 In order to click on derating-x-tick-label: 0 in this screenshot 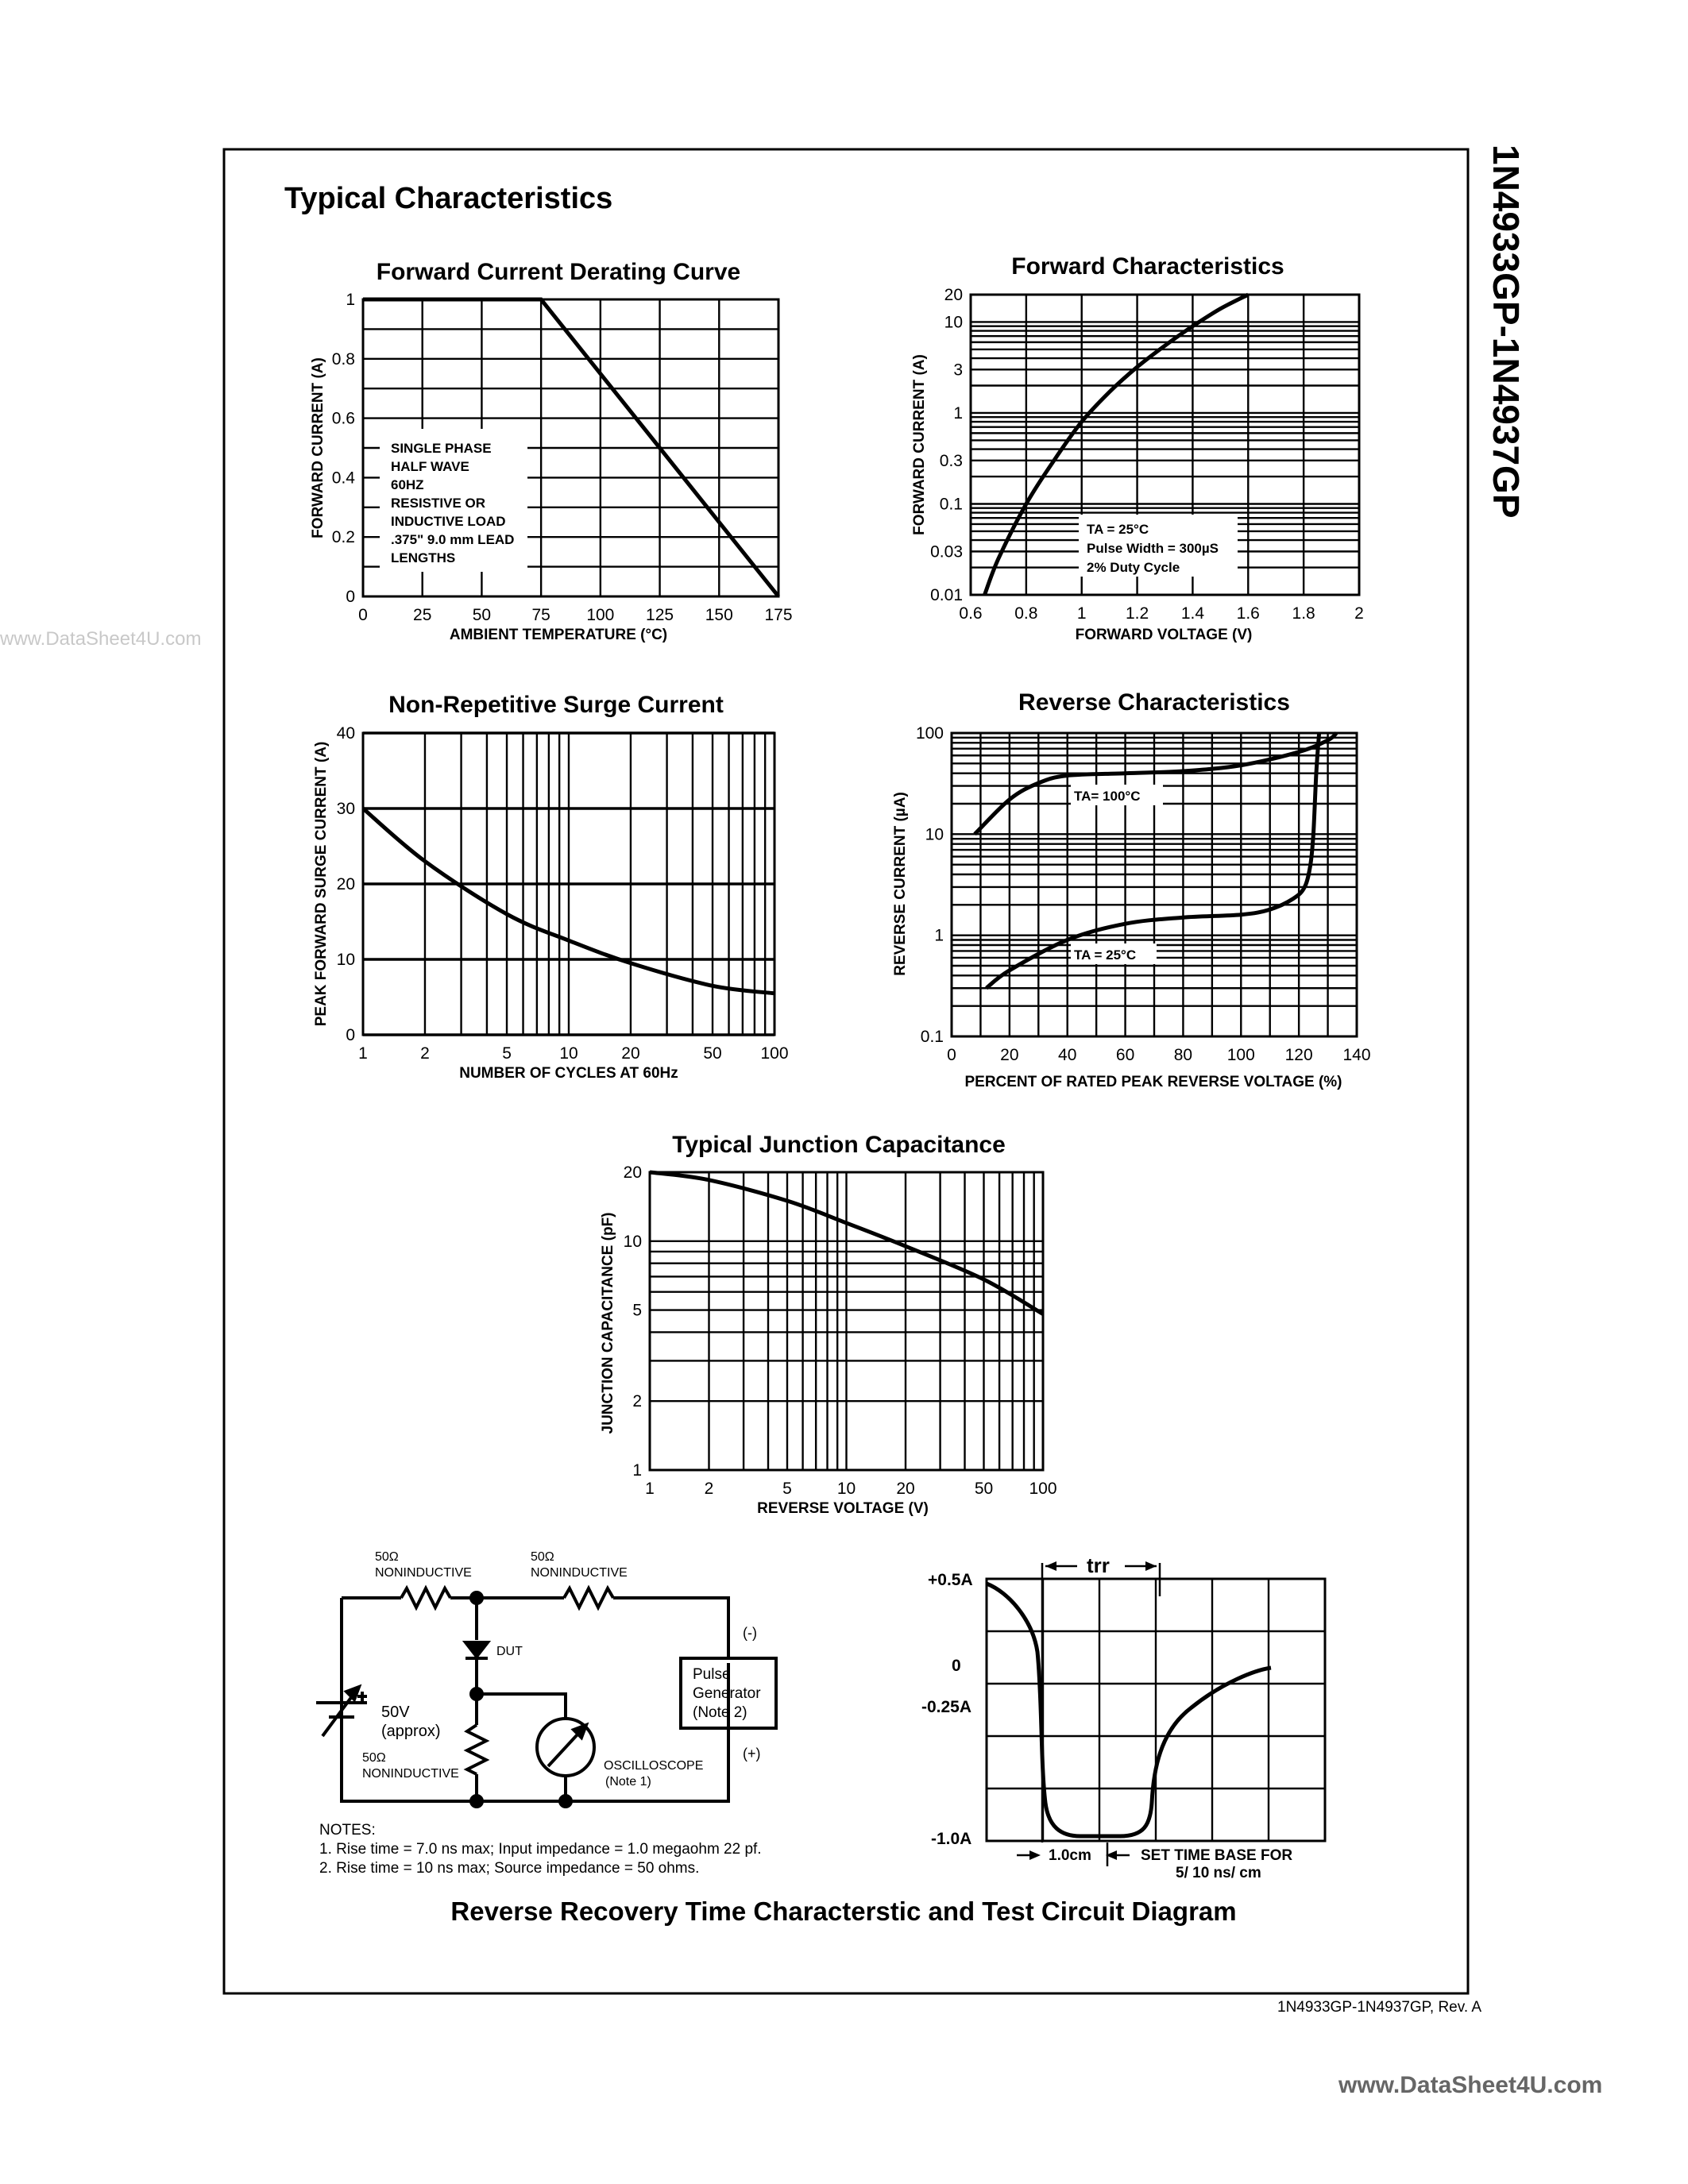, I will do `click(363, 615)`.